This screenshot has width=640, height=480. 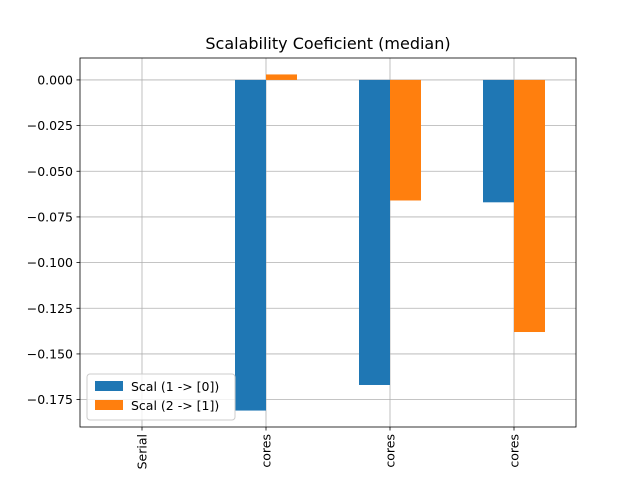 What do you see at coordinates (175, 386) in the screenshot?
I see `legend-label: Scal (1 -> [0])` at bounding box center [175, 386].